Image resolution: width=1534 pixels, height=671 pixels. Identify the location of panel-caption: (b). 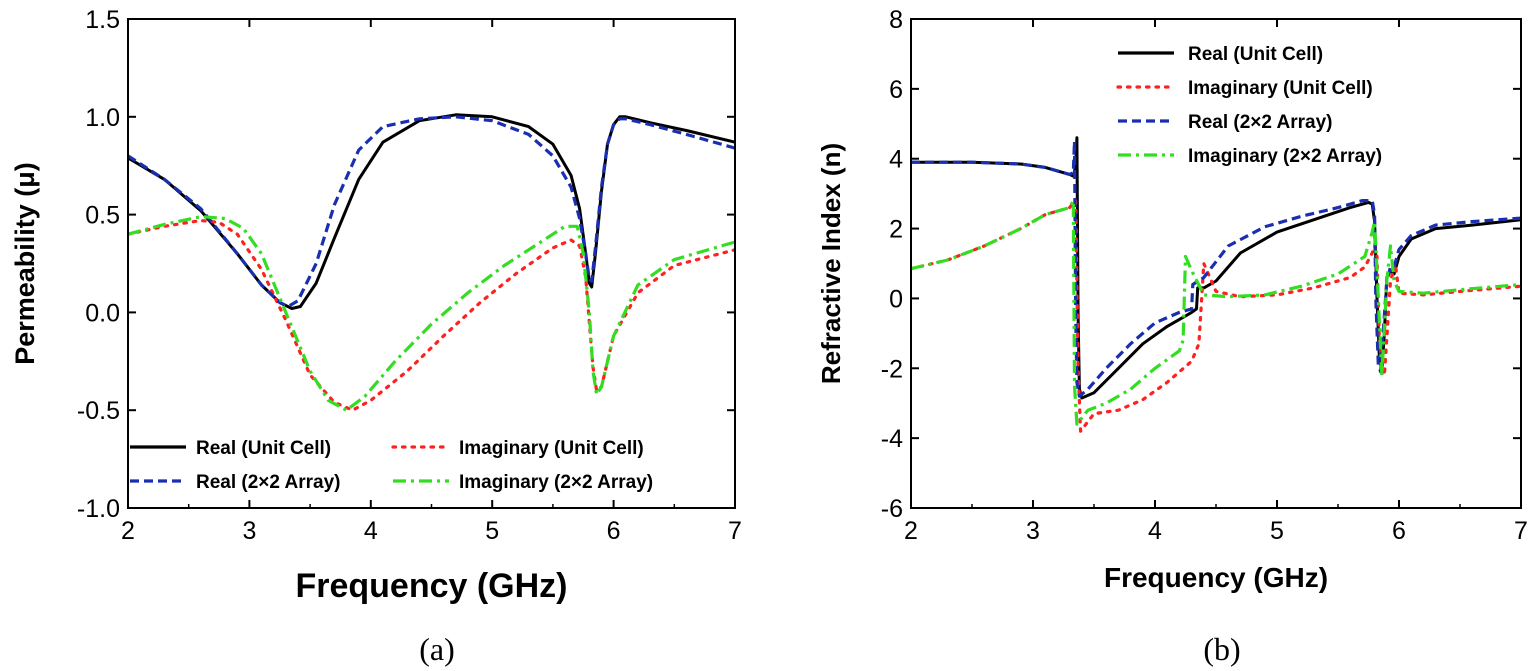
(1221, 649).